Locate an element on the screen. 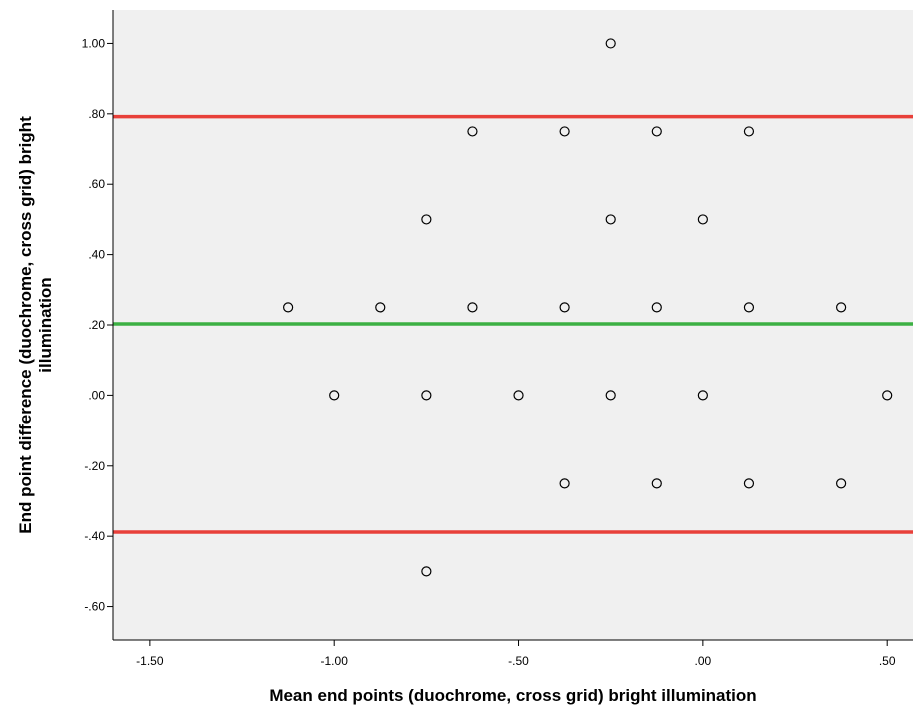 Image resolution: width=913 pixels, height=713 pixels. x-tick-label: -1.00 is located at coordinates (335, 661).